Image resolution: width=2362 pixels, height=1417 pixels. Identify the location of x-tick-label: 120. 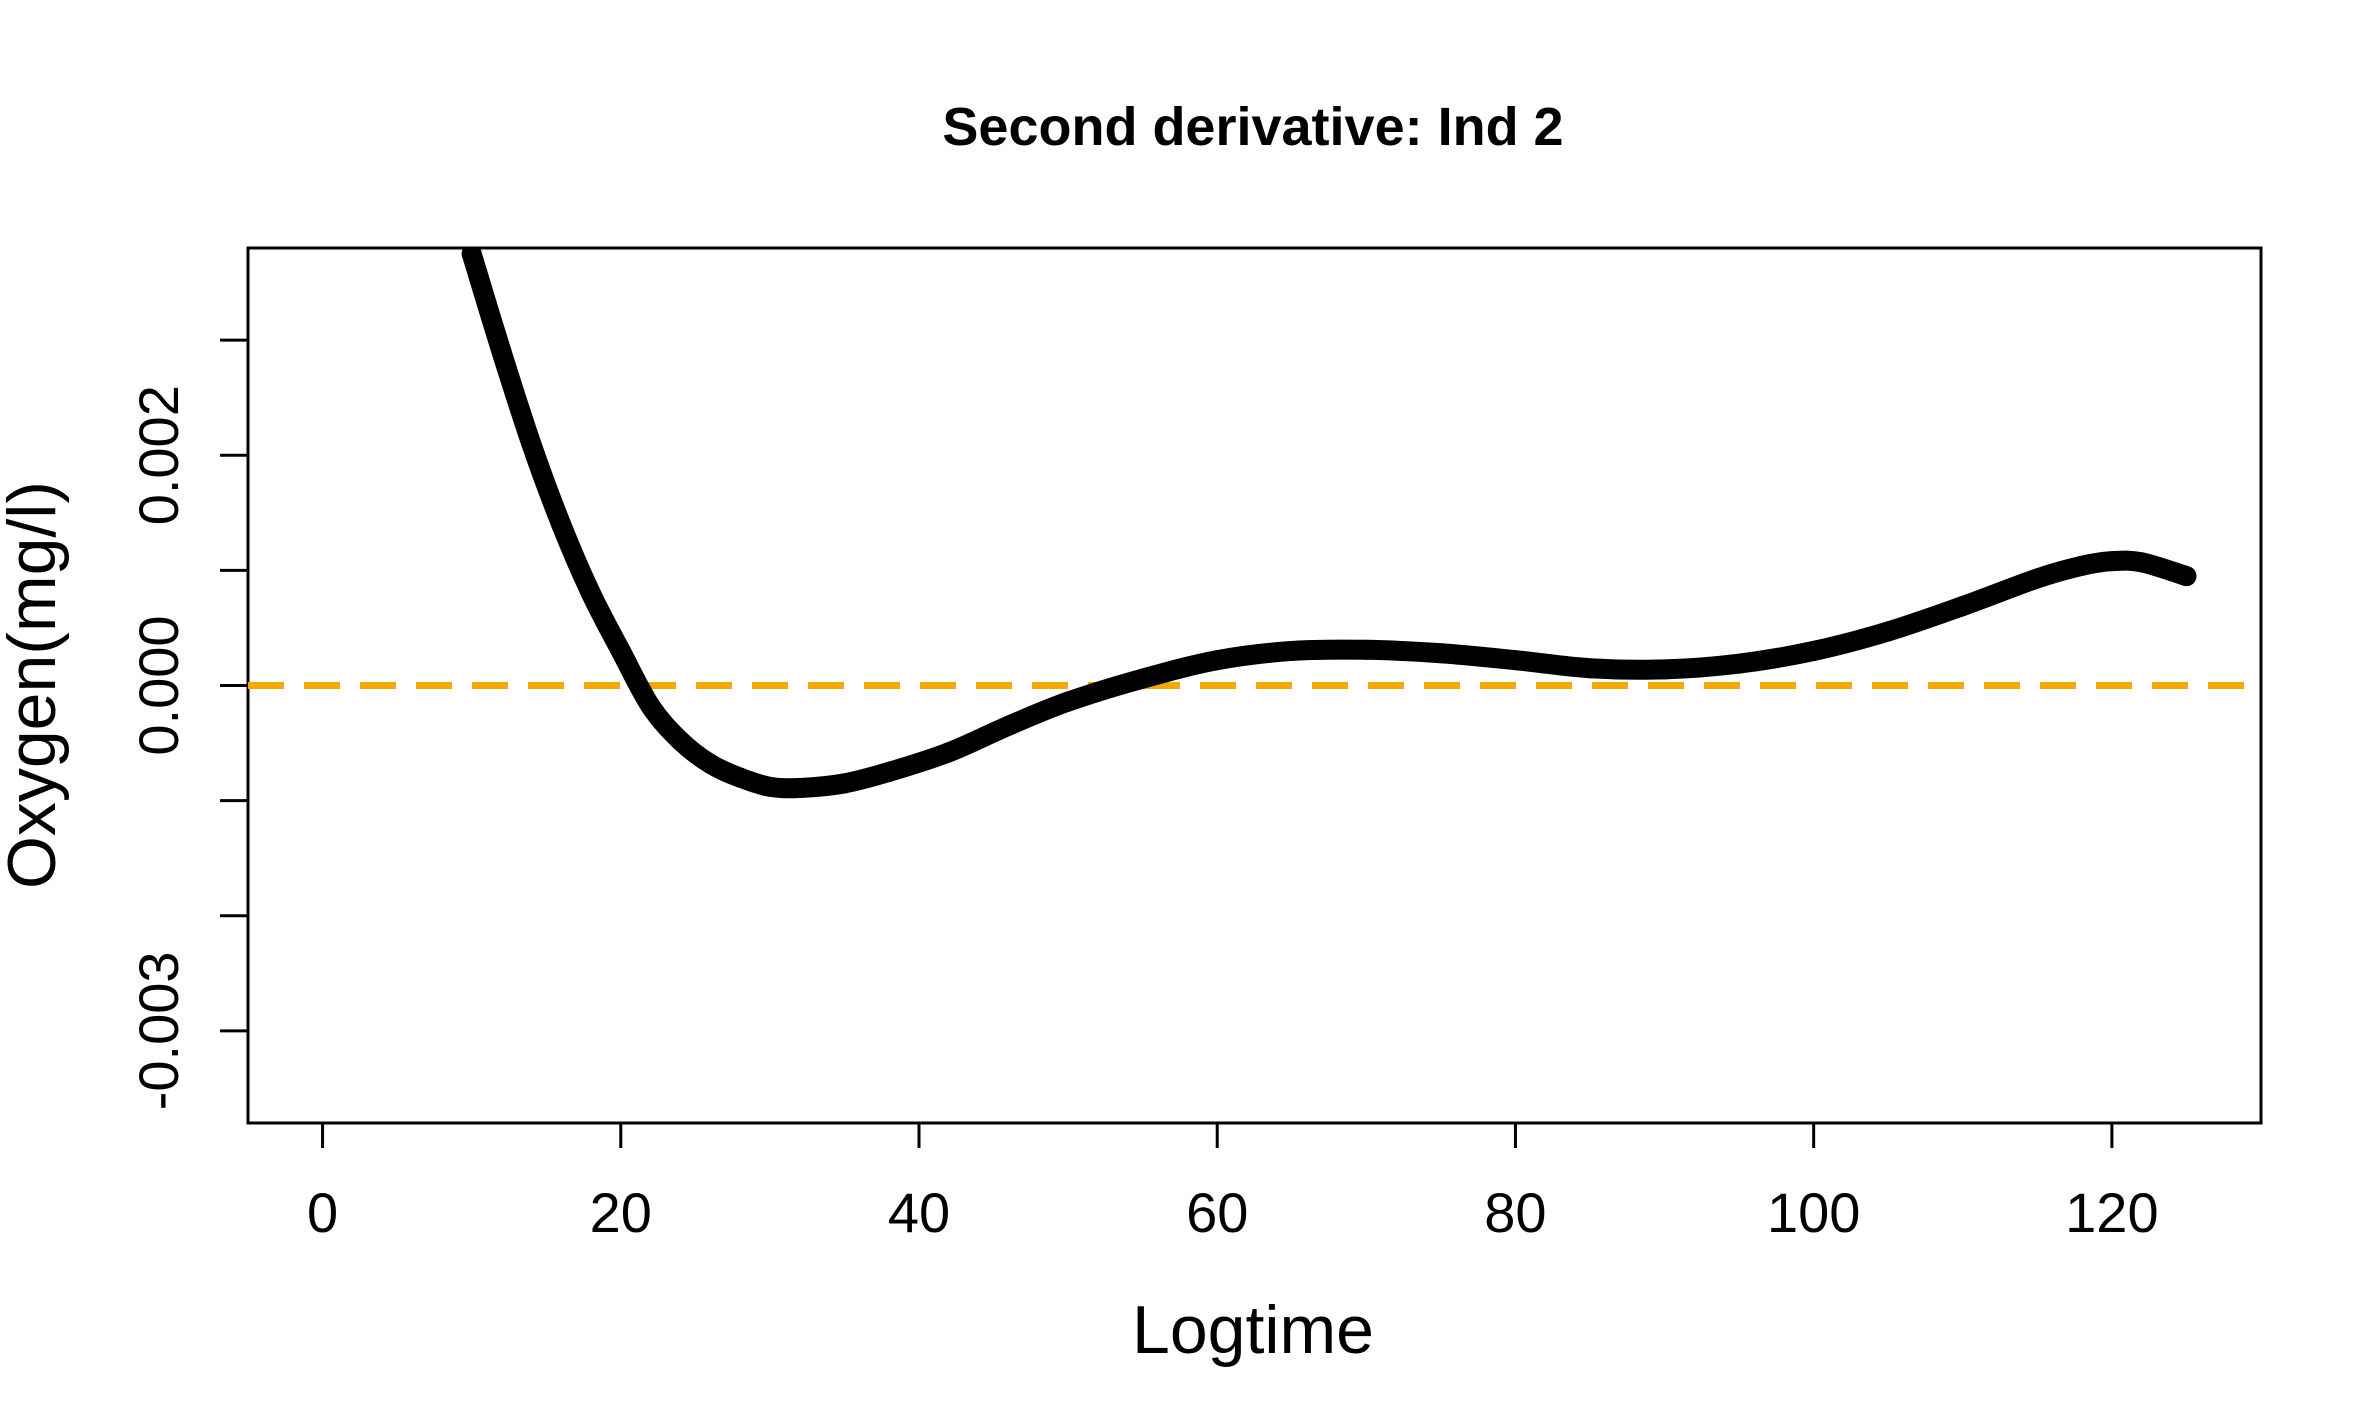
(2111, 1212).